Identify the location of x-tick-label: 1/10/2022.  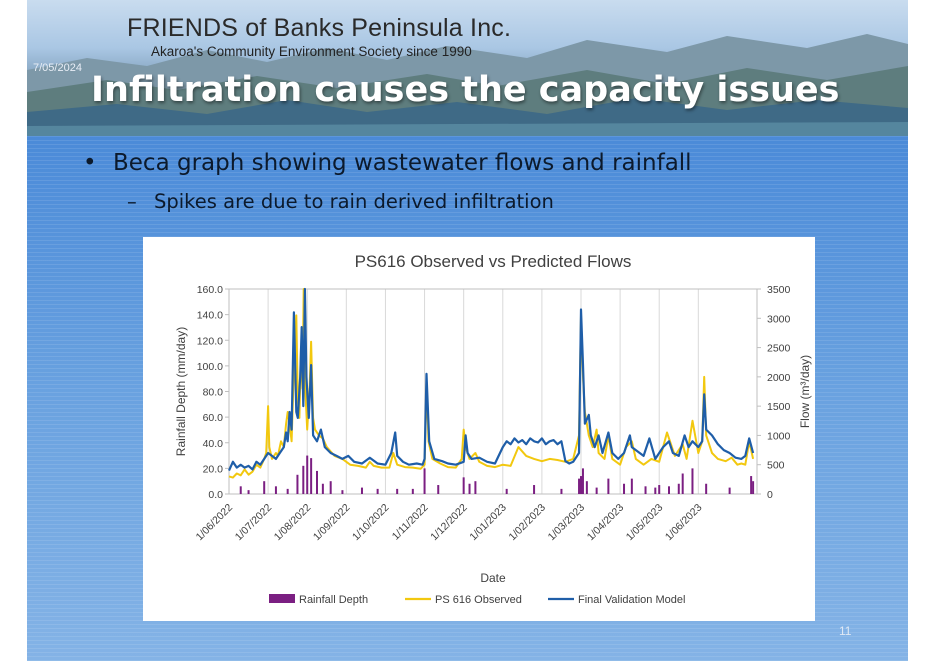
(371, 523).